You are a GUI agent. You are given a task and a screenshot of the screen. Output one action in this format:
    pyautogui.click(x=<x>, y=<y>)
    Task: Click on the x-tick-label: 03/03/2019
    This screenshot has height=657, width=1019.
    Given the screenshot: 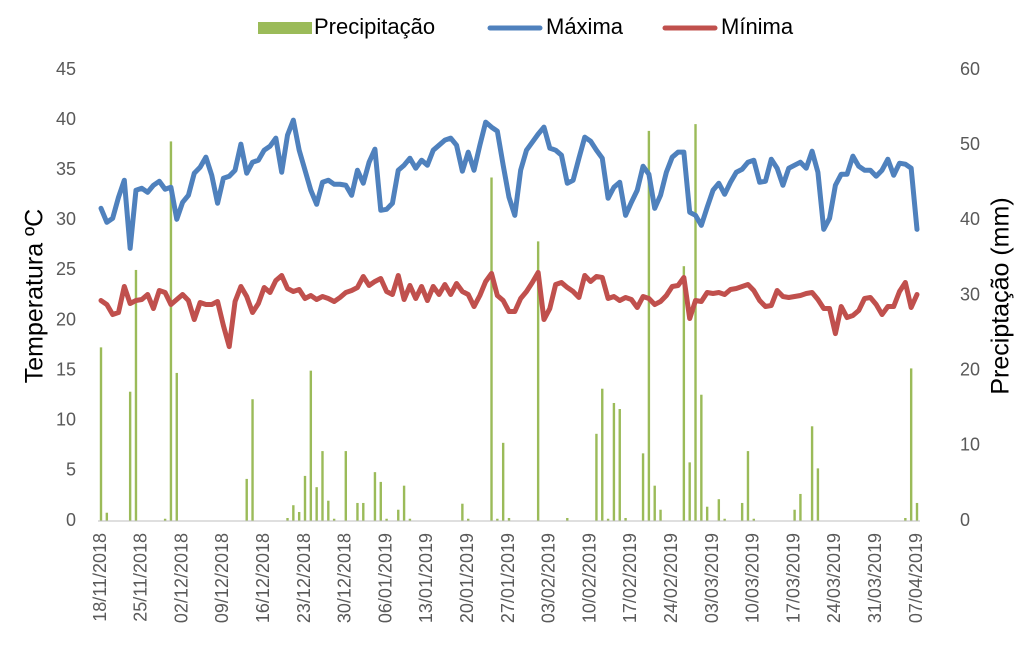 What is the action you would take?
    pyautogui.click(x=712, y=578)
    